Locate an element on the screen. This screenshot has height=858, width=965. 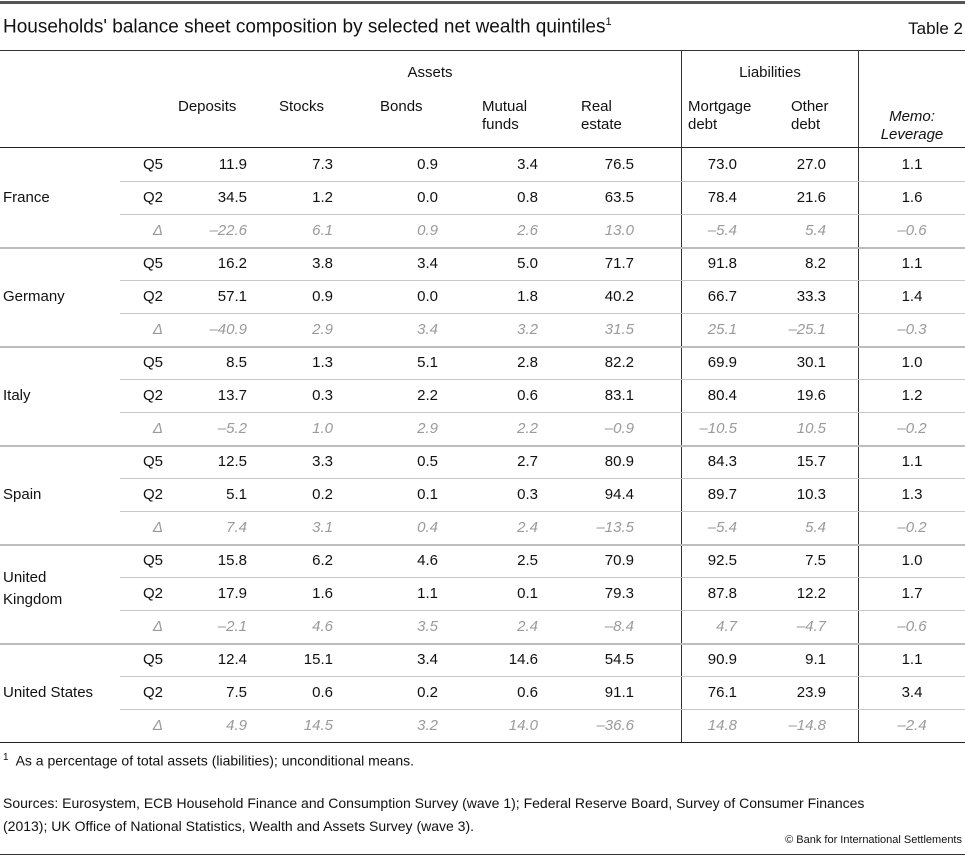
table-cell: 1.0 is located at coordinates (322, 428).